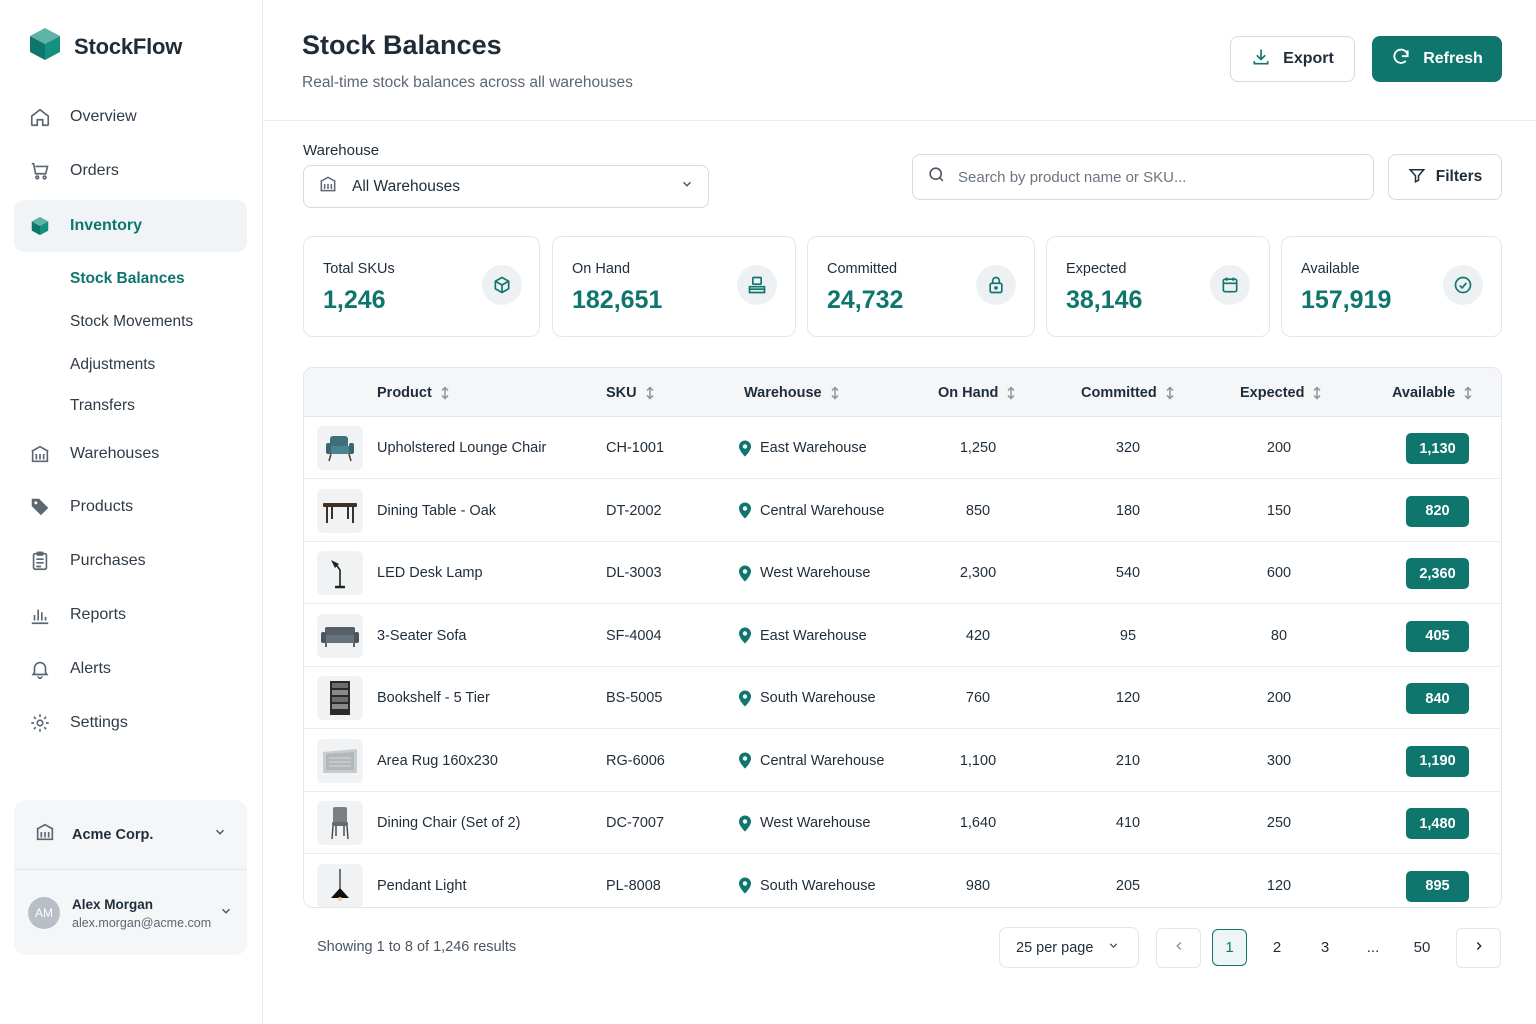 The height and width of the screenshot is (1024, 1536). I want to click on product-name: Area Rug 160x230, so click(437, 760).